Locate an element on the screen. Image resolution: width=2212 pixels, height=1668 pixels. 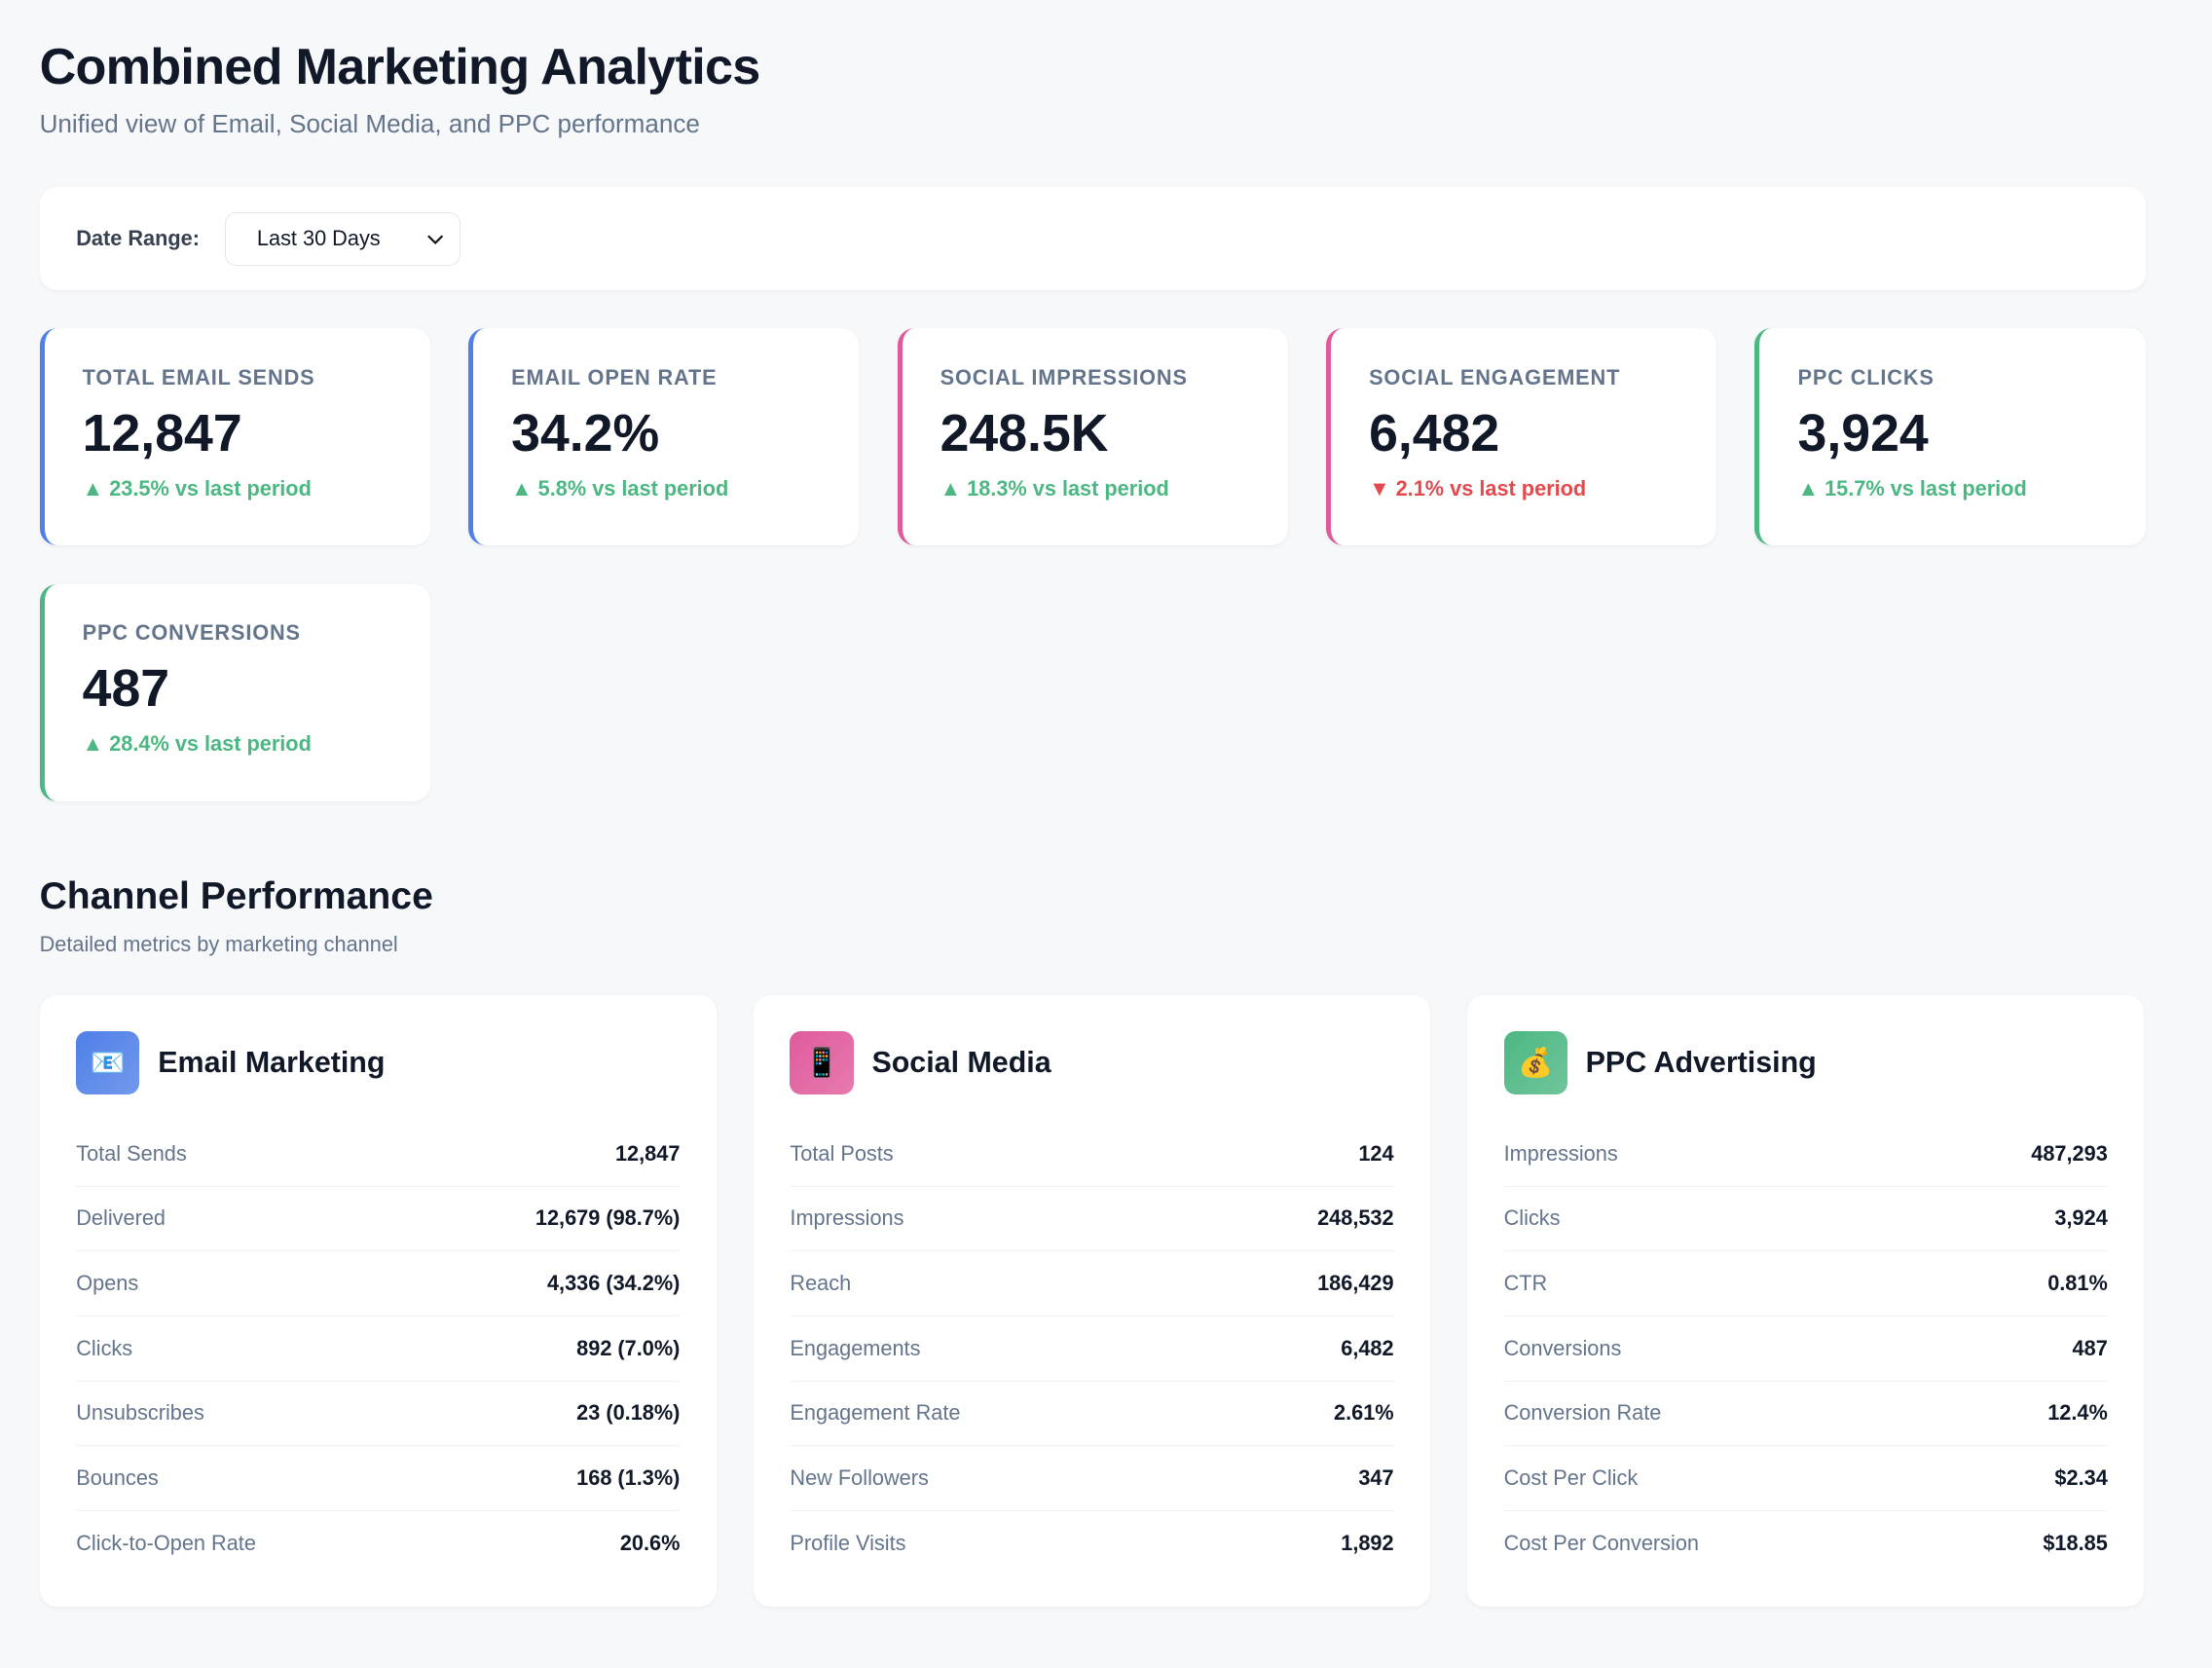
metric-value: 347 is located at coordinates (1376, 1478).